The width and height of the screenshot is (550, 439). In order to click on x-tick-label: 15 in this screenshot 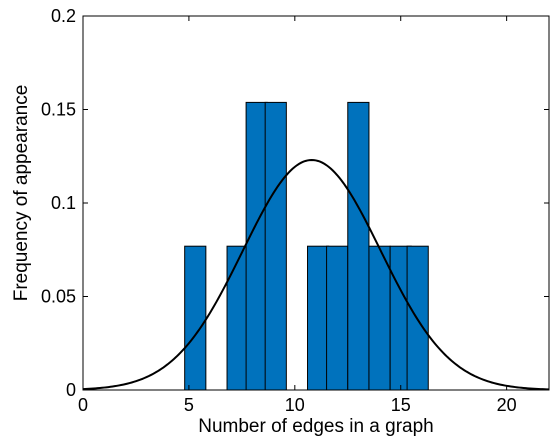, I will do `click(401, 405)`.